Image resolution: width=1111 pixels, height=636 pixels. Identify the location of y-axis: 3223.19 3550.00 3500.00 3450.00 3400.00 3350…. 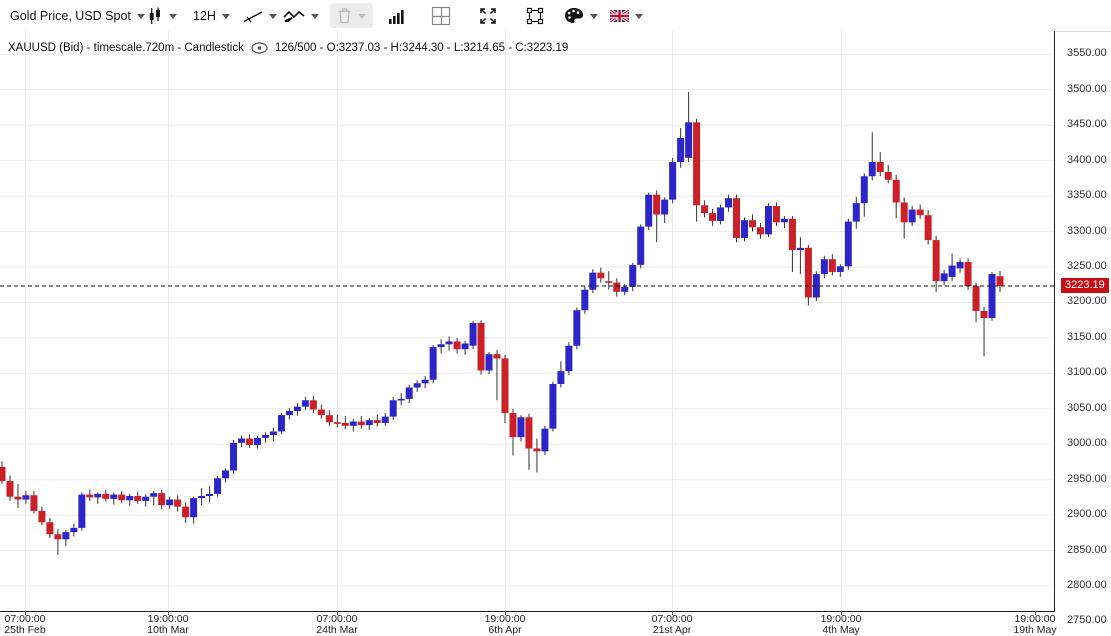
(1083, 333).